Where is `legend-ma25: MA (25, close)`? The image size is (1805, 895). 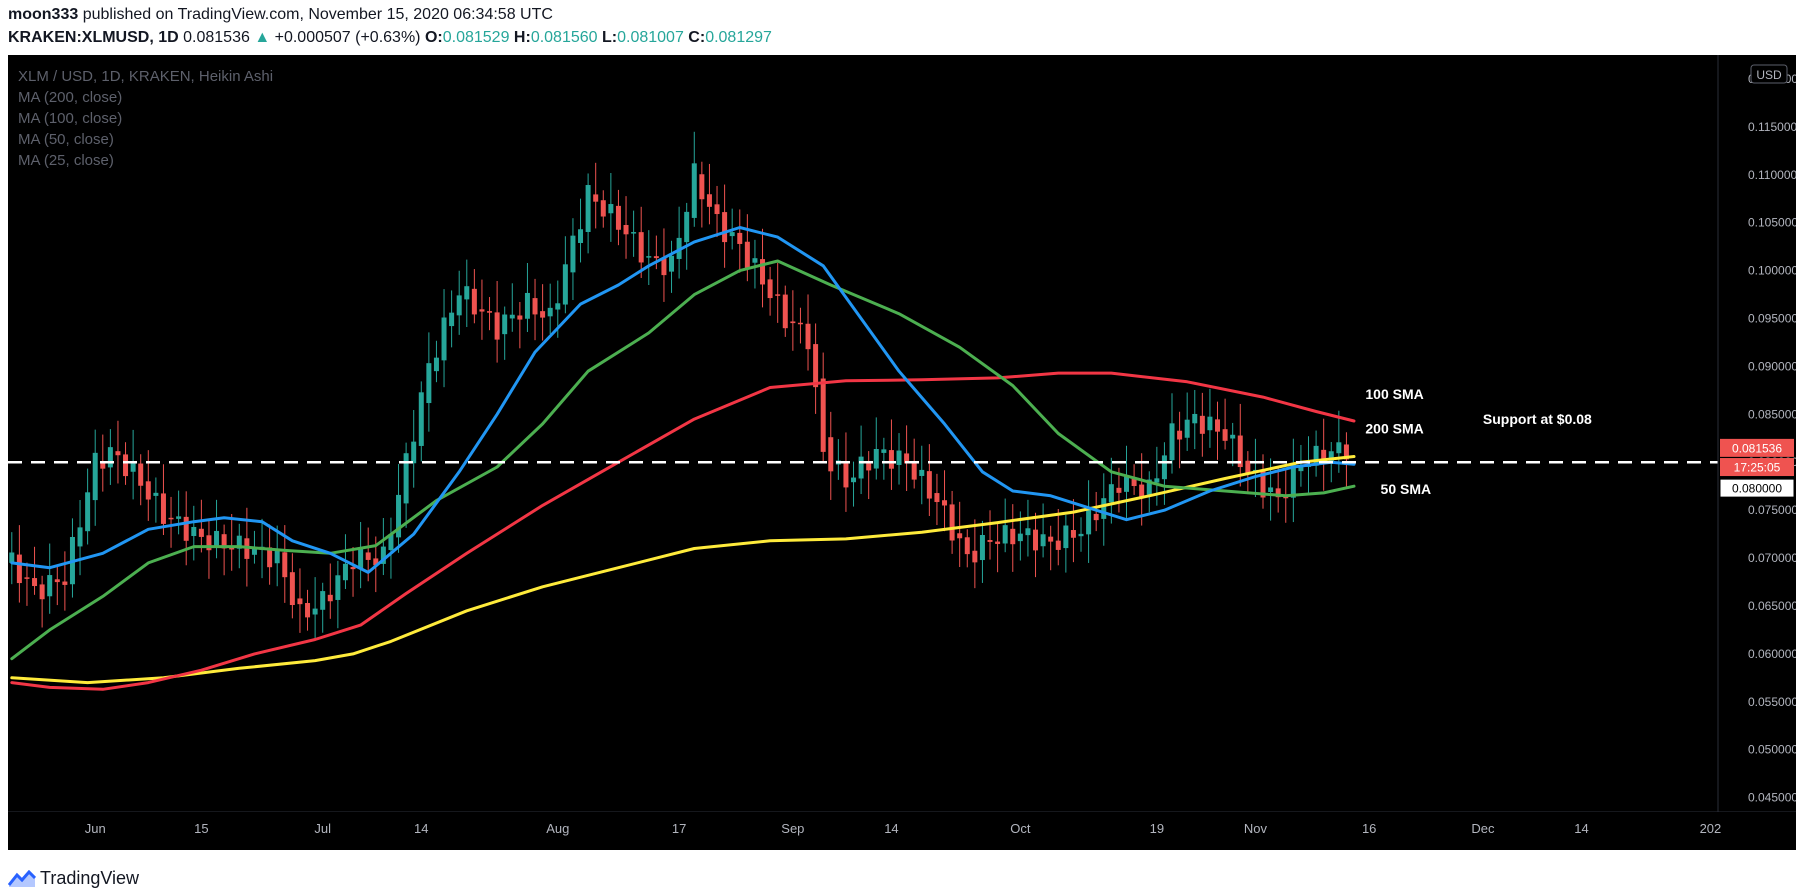 legend-ma25: MA (25, close) is located at coordinates (66, 160).